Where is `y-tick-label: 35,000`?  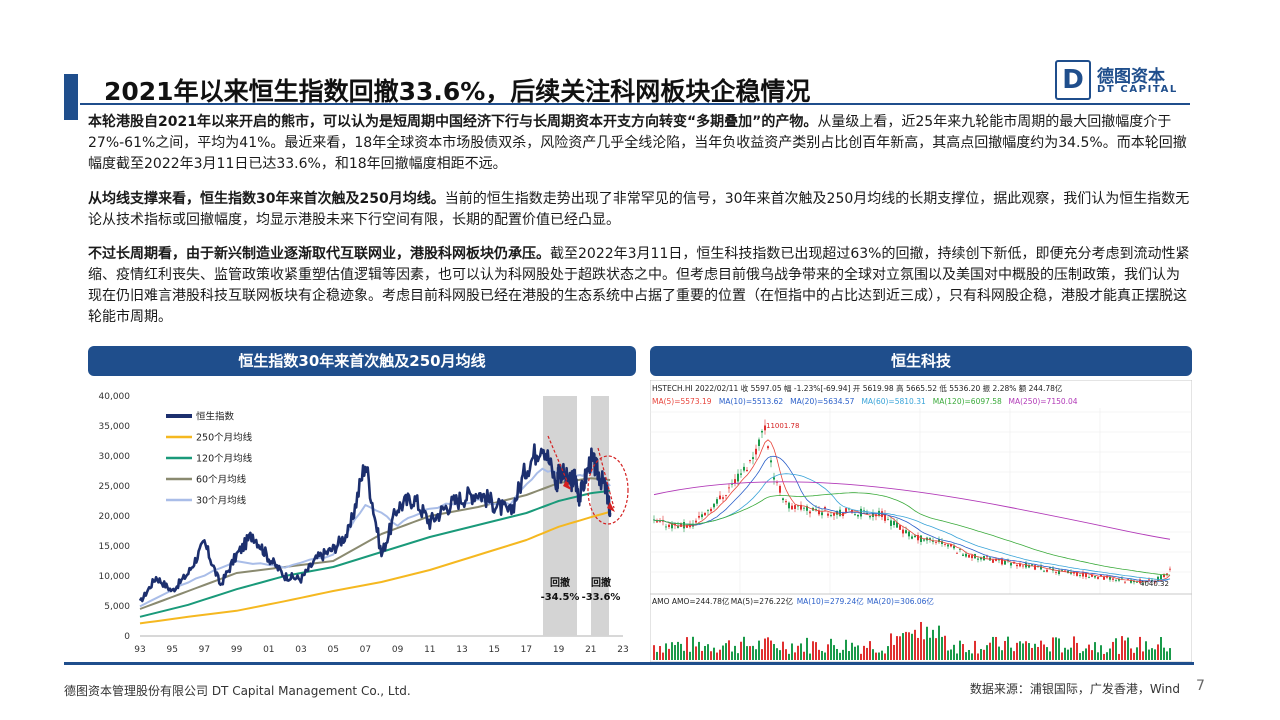 y-tick-label: 35,000 is located at coordinates (115, 427).